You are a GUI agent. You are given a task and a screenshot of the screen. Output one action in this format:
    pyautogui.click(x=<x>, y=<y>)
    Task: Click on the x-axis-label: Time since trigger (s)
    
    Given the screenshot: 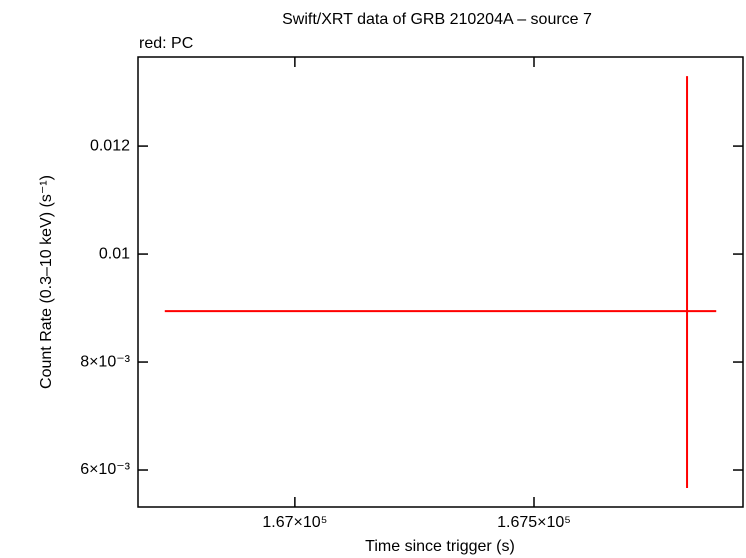 What is the action you would take?
    pyautogui.click(x=440, y=546)
    